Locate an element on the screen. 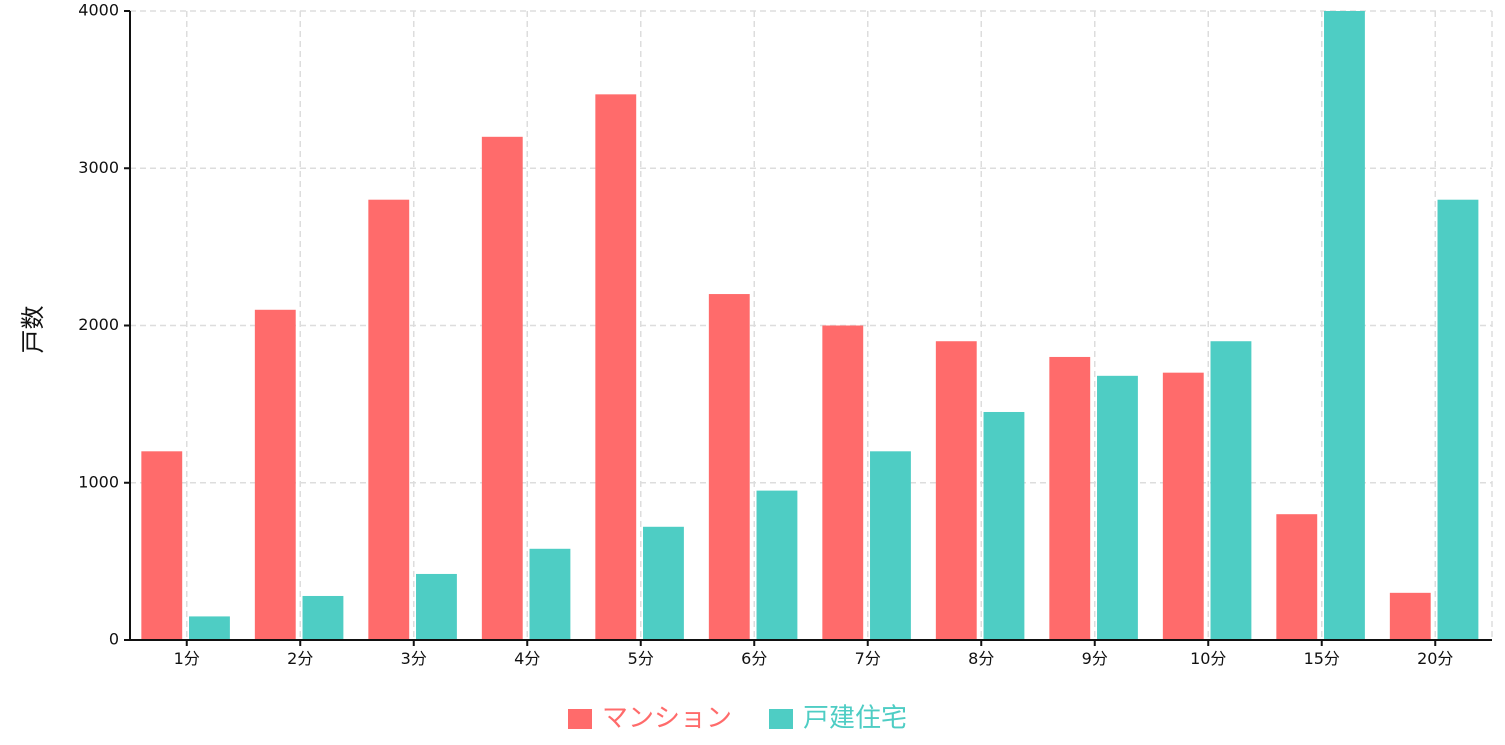  x-tick-label: 9分 is located at coordinates (1095, 658).